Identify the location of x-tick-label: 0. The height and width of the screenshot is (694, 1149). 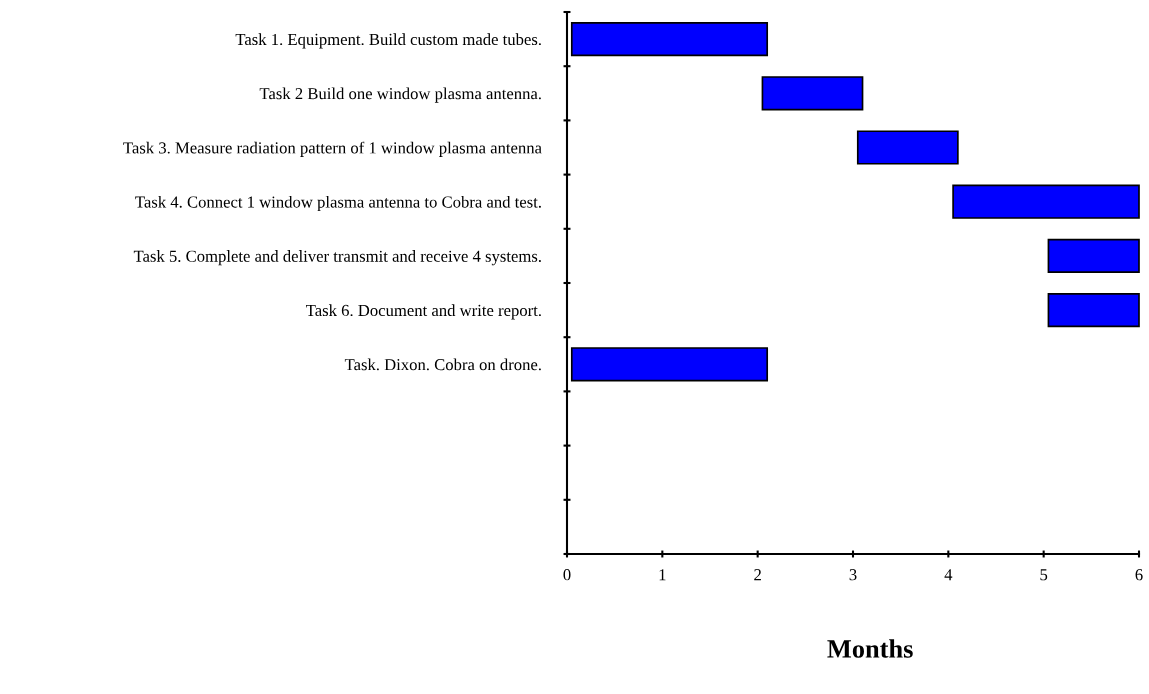
(567, 575).